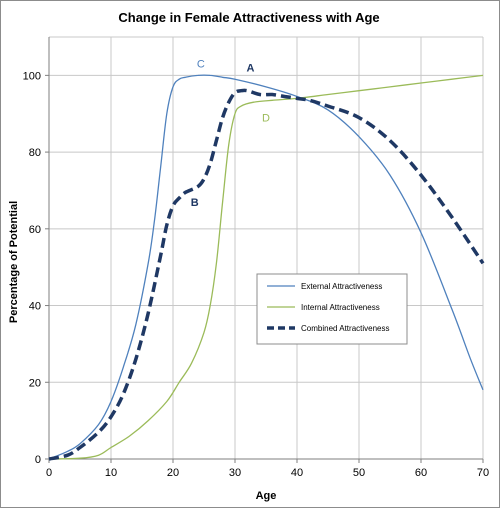 The height and width of the screenshot is (512, 500). I want to click on legend-label-external-attractiveness: External Attractiveness, so click(341, 286).